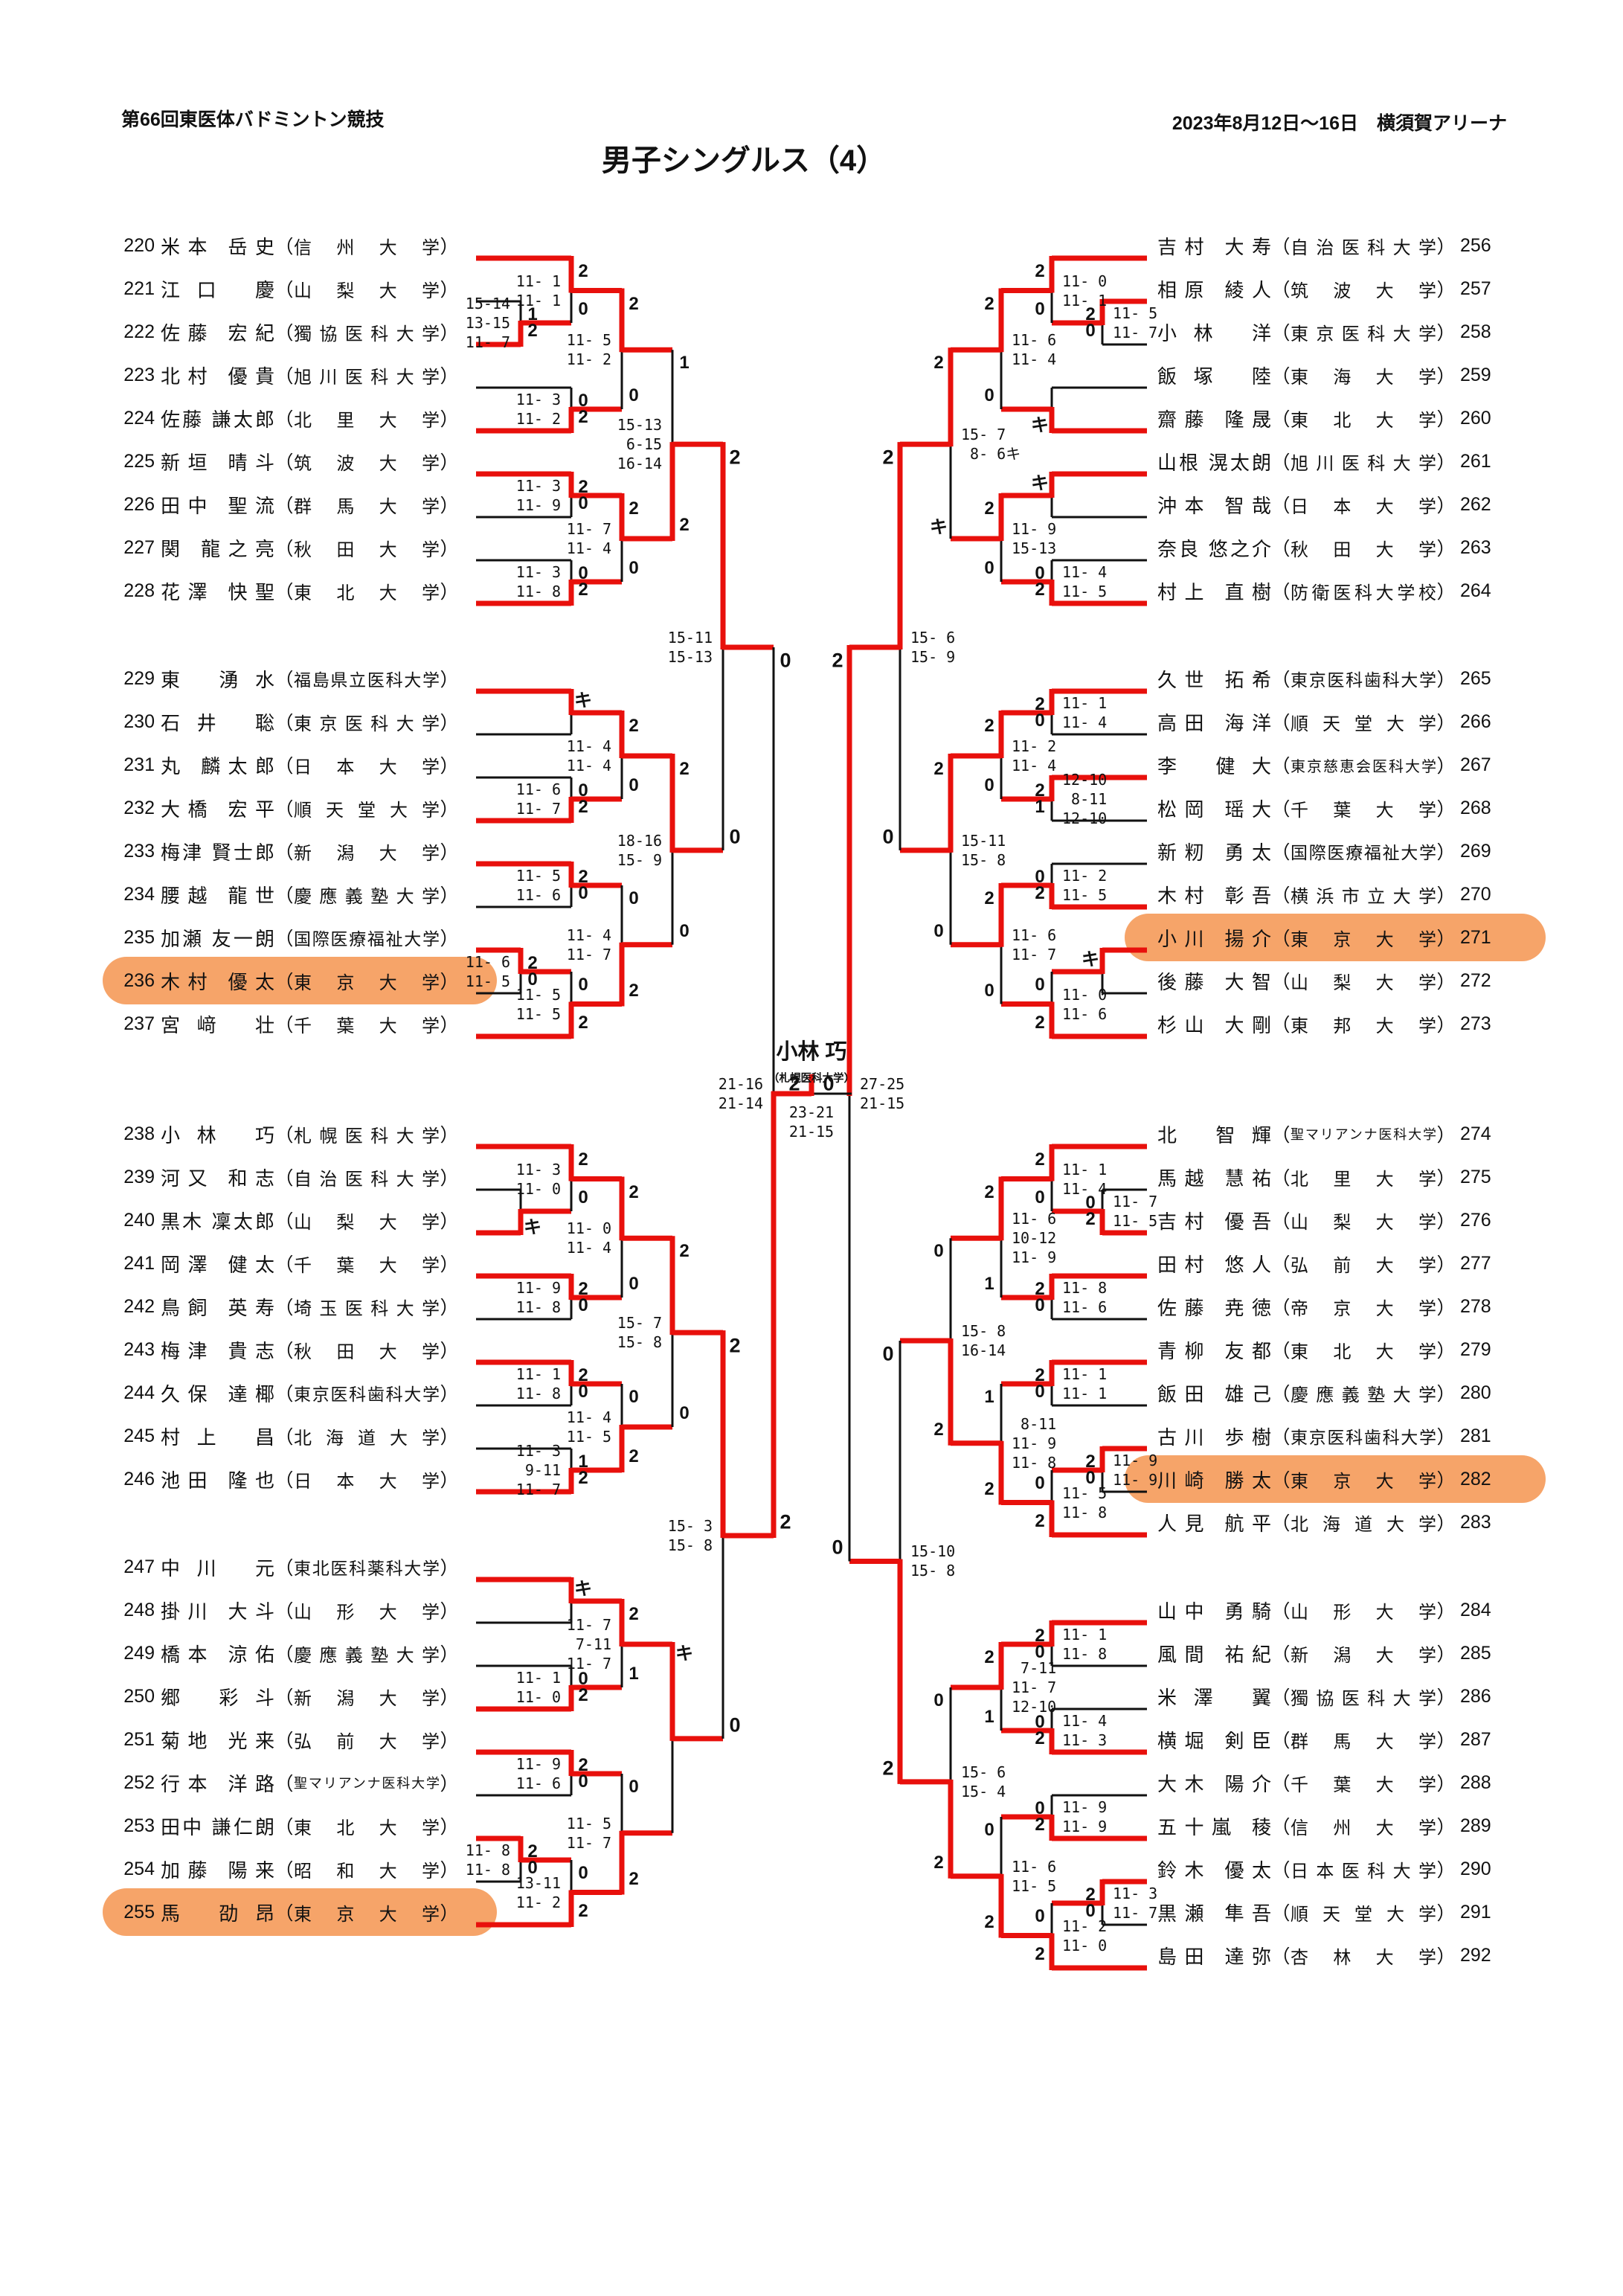 The image size is (1623, 2296). I want to click on player-name: 吉村 大寿, so click(1214, 246).